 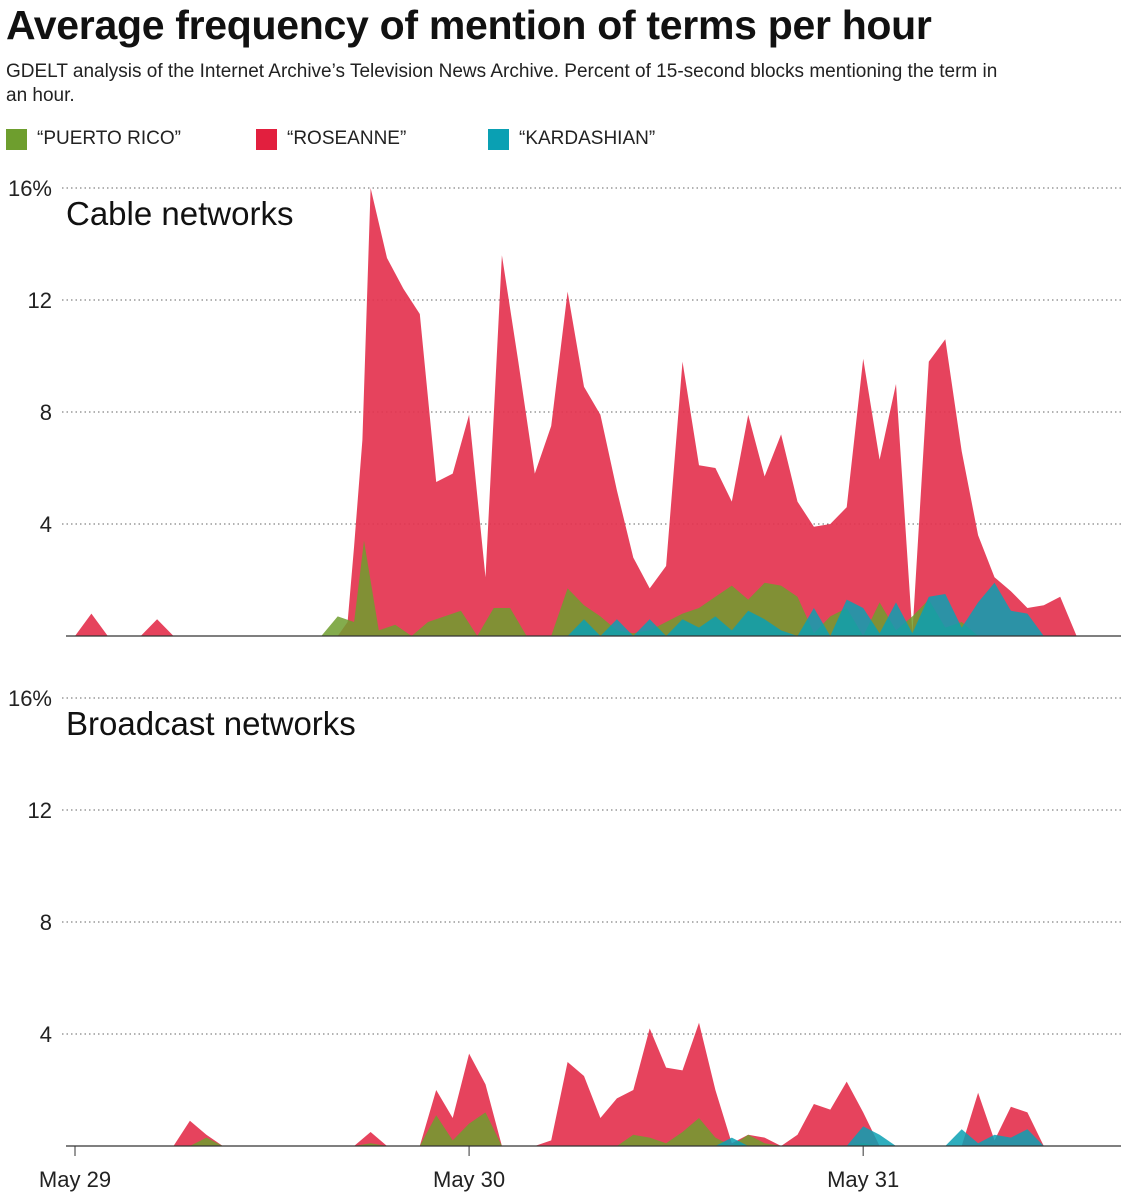 What do you see at coordinates (534, 1129) in the screenshot?
I see `broadcast-networks-area-puerto-rico` at bounding box center [534, 1129].